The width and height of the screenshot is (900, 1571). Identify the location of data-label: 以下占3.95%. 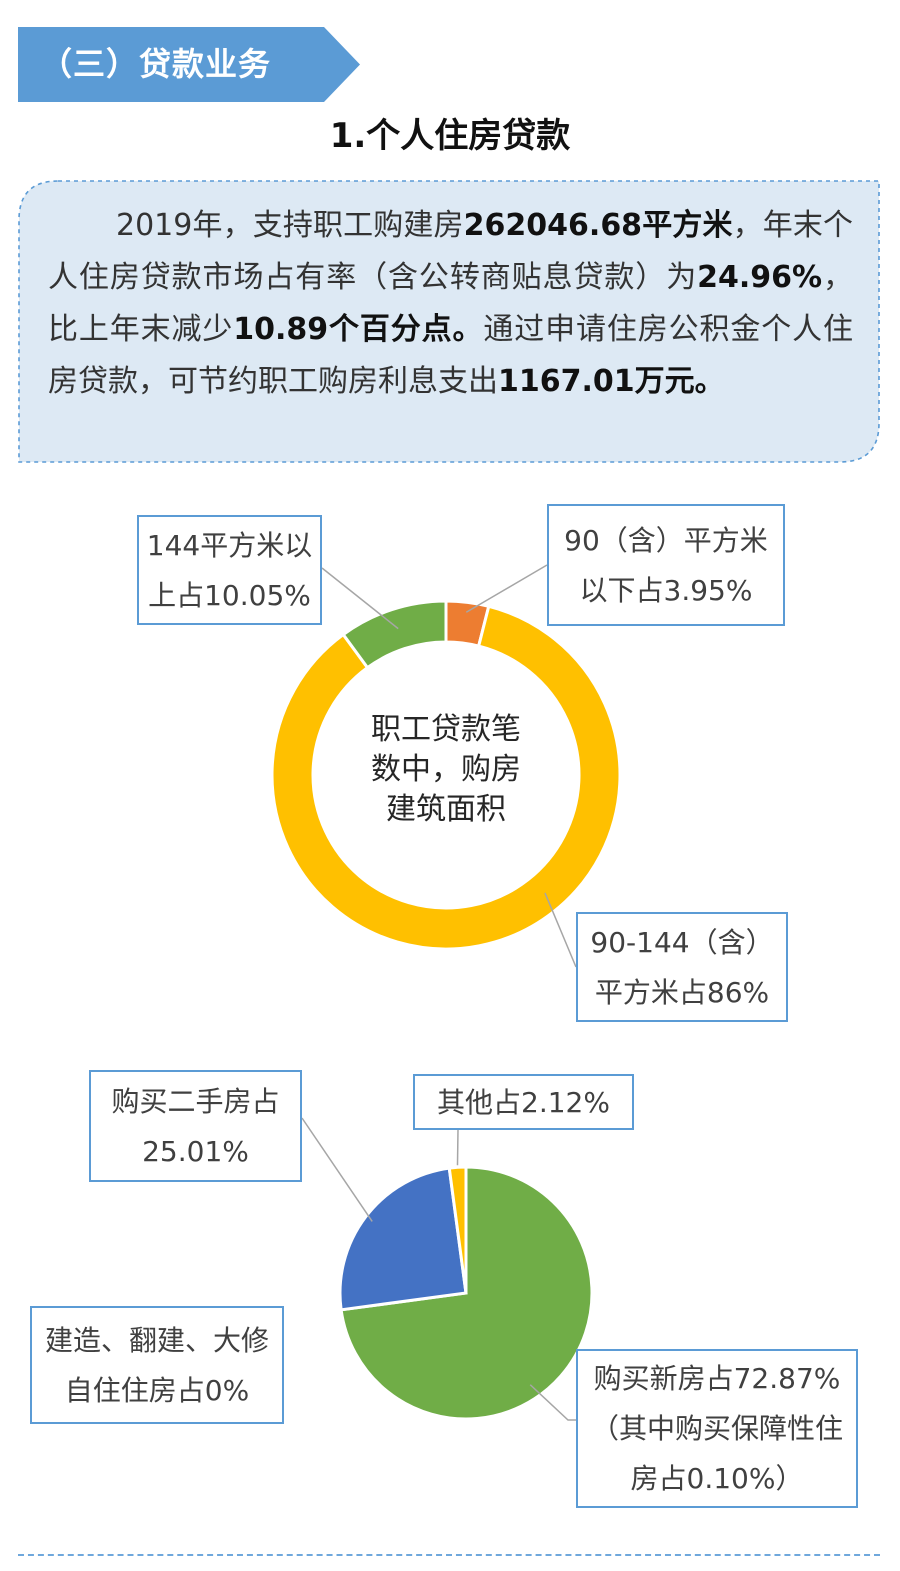
(666, 590).